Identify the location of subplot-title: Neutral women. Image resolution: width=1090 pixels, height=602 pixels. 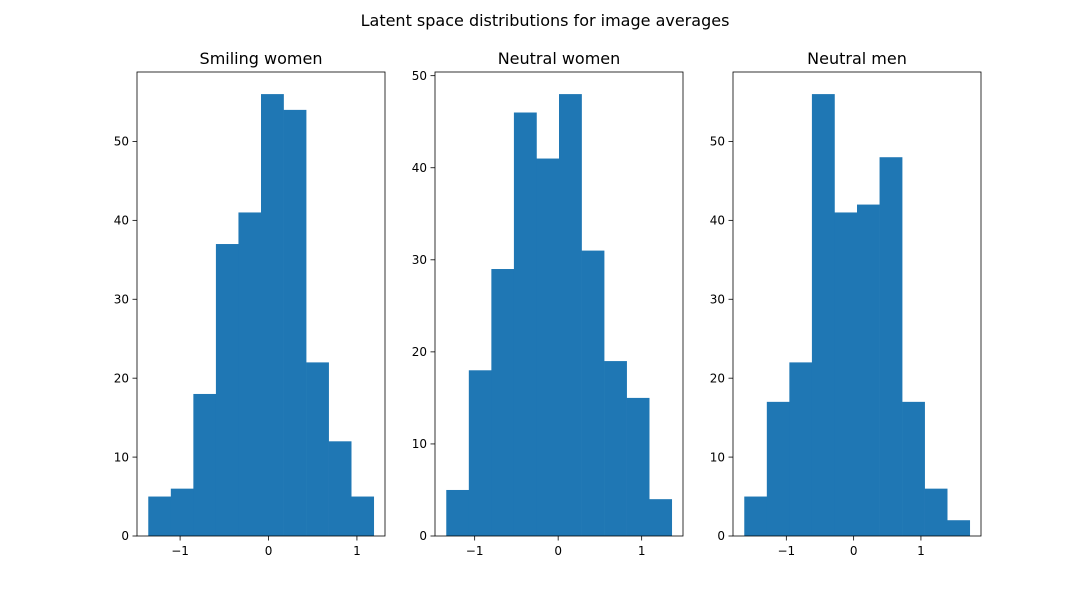
(559, 58).